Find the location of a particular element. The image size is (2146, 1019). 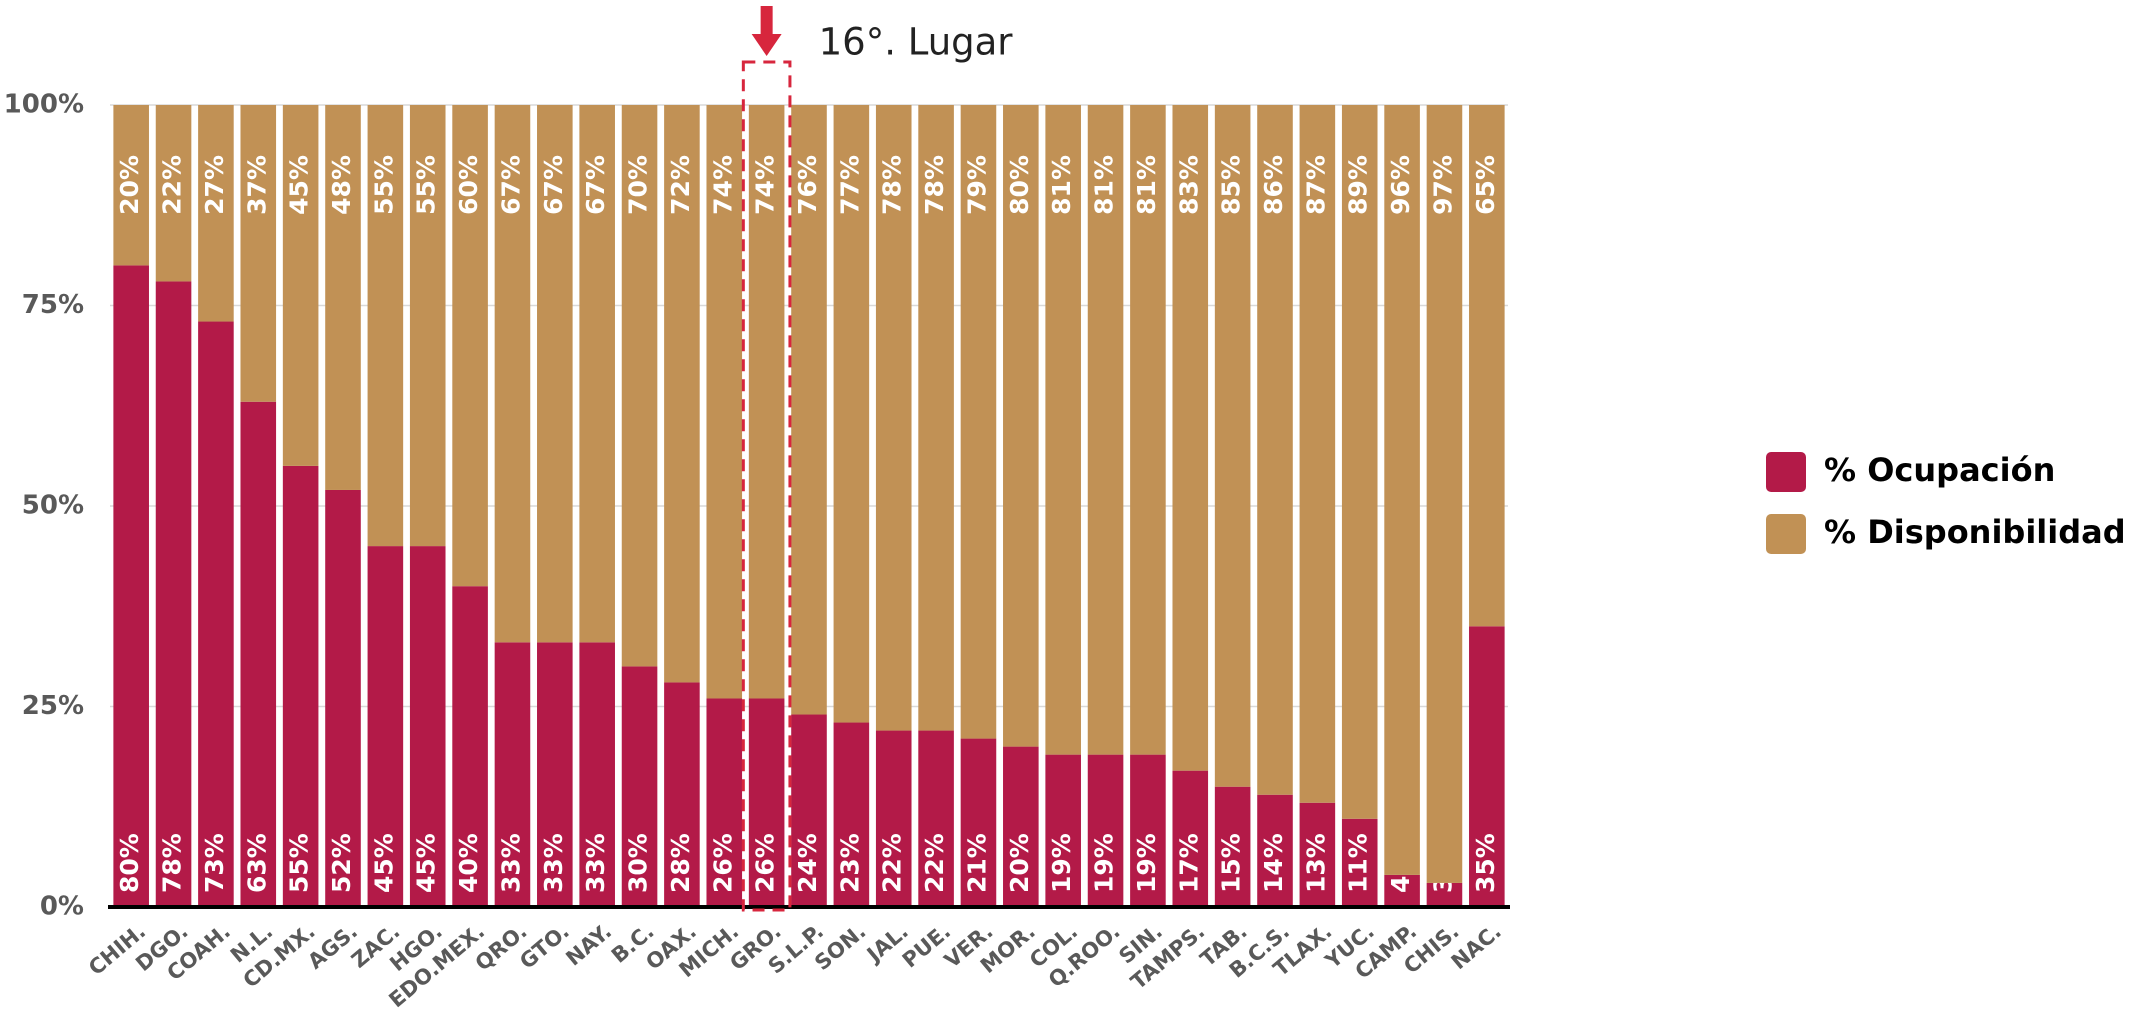

value-label: 70% is located at coordinates (638, 185).